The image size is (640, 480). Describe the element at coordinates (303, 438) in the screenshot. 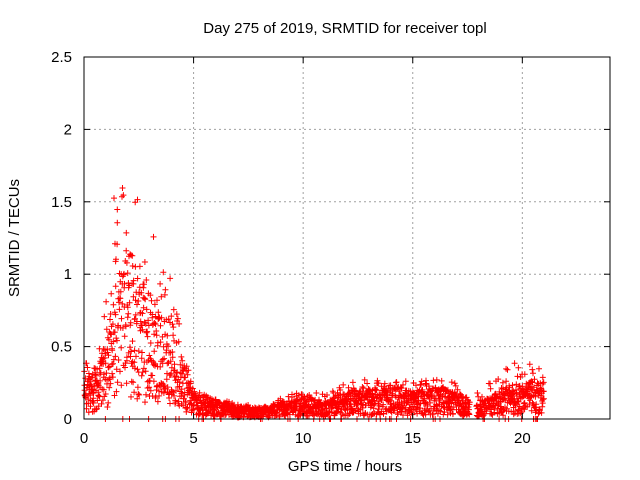

I see `x-tick-label: 10` at that location.